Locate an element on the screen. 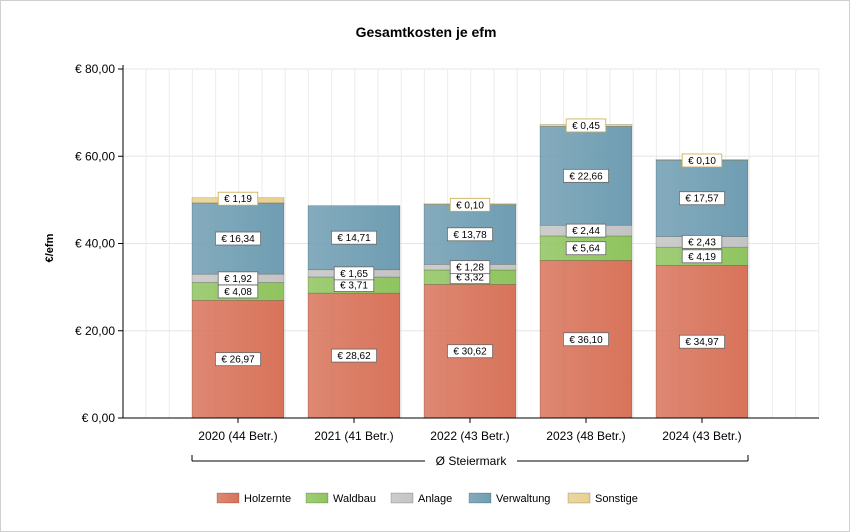 The width and height of the screenshot is (850, 532). data-label: € 28,62 is located at coordinates (354, 356).